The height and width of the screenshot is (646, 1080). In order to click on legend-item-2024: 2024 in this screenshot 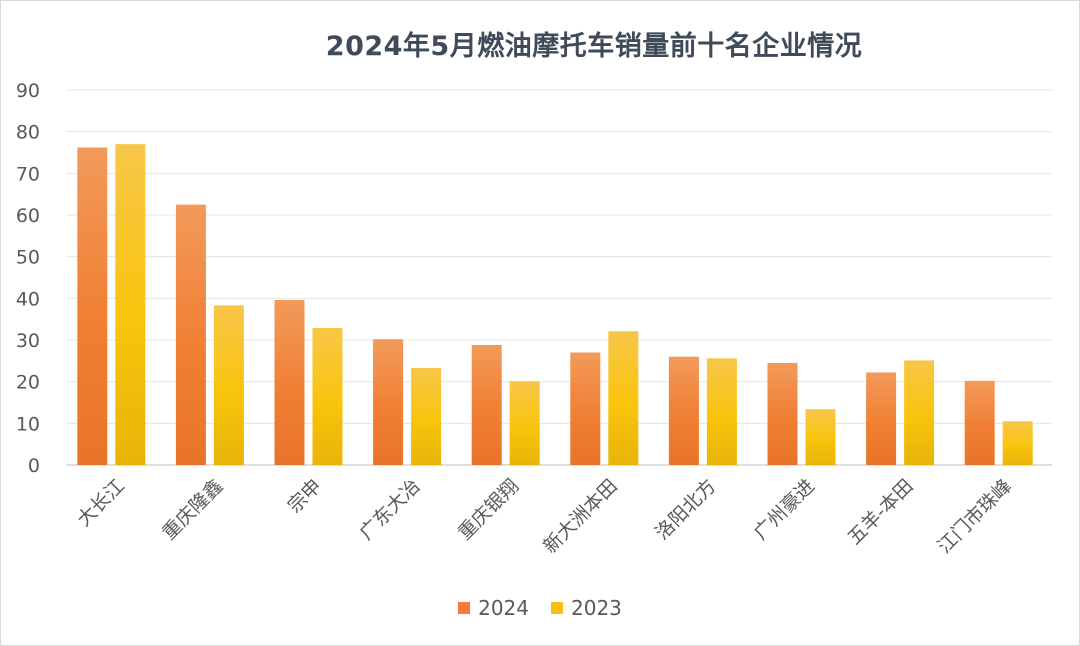, I will do `click(493, 608)`.